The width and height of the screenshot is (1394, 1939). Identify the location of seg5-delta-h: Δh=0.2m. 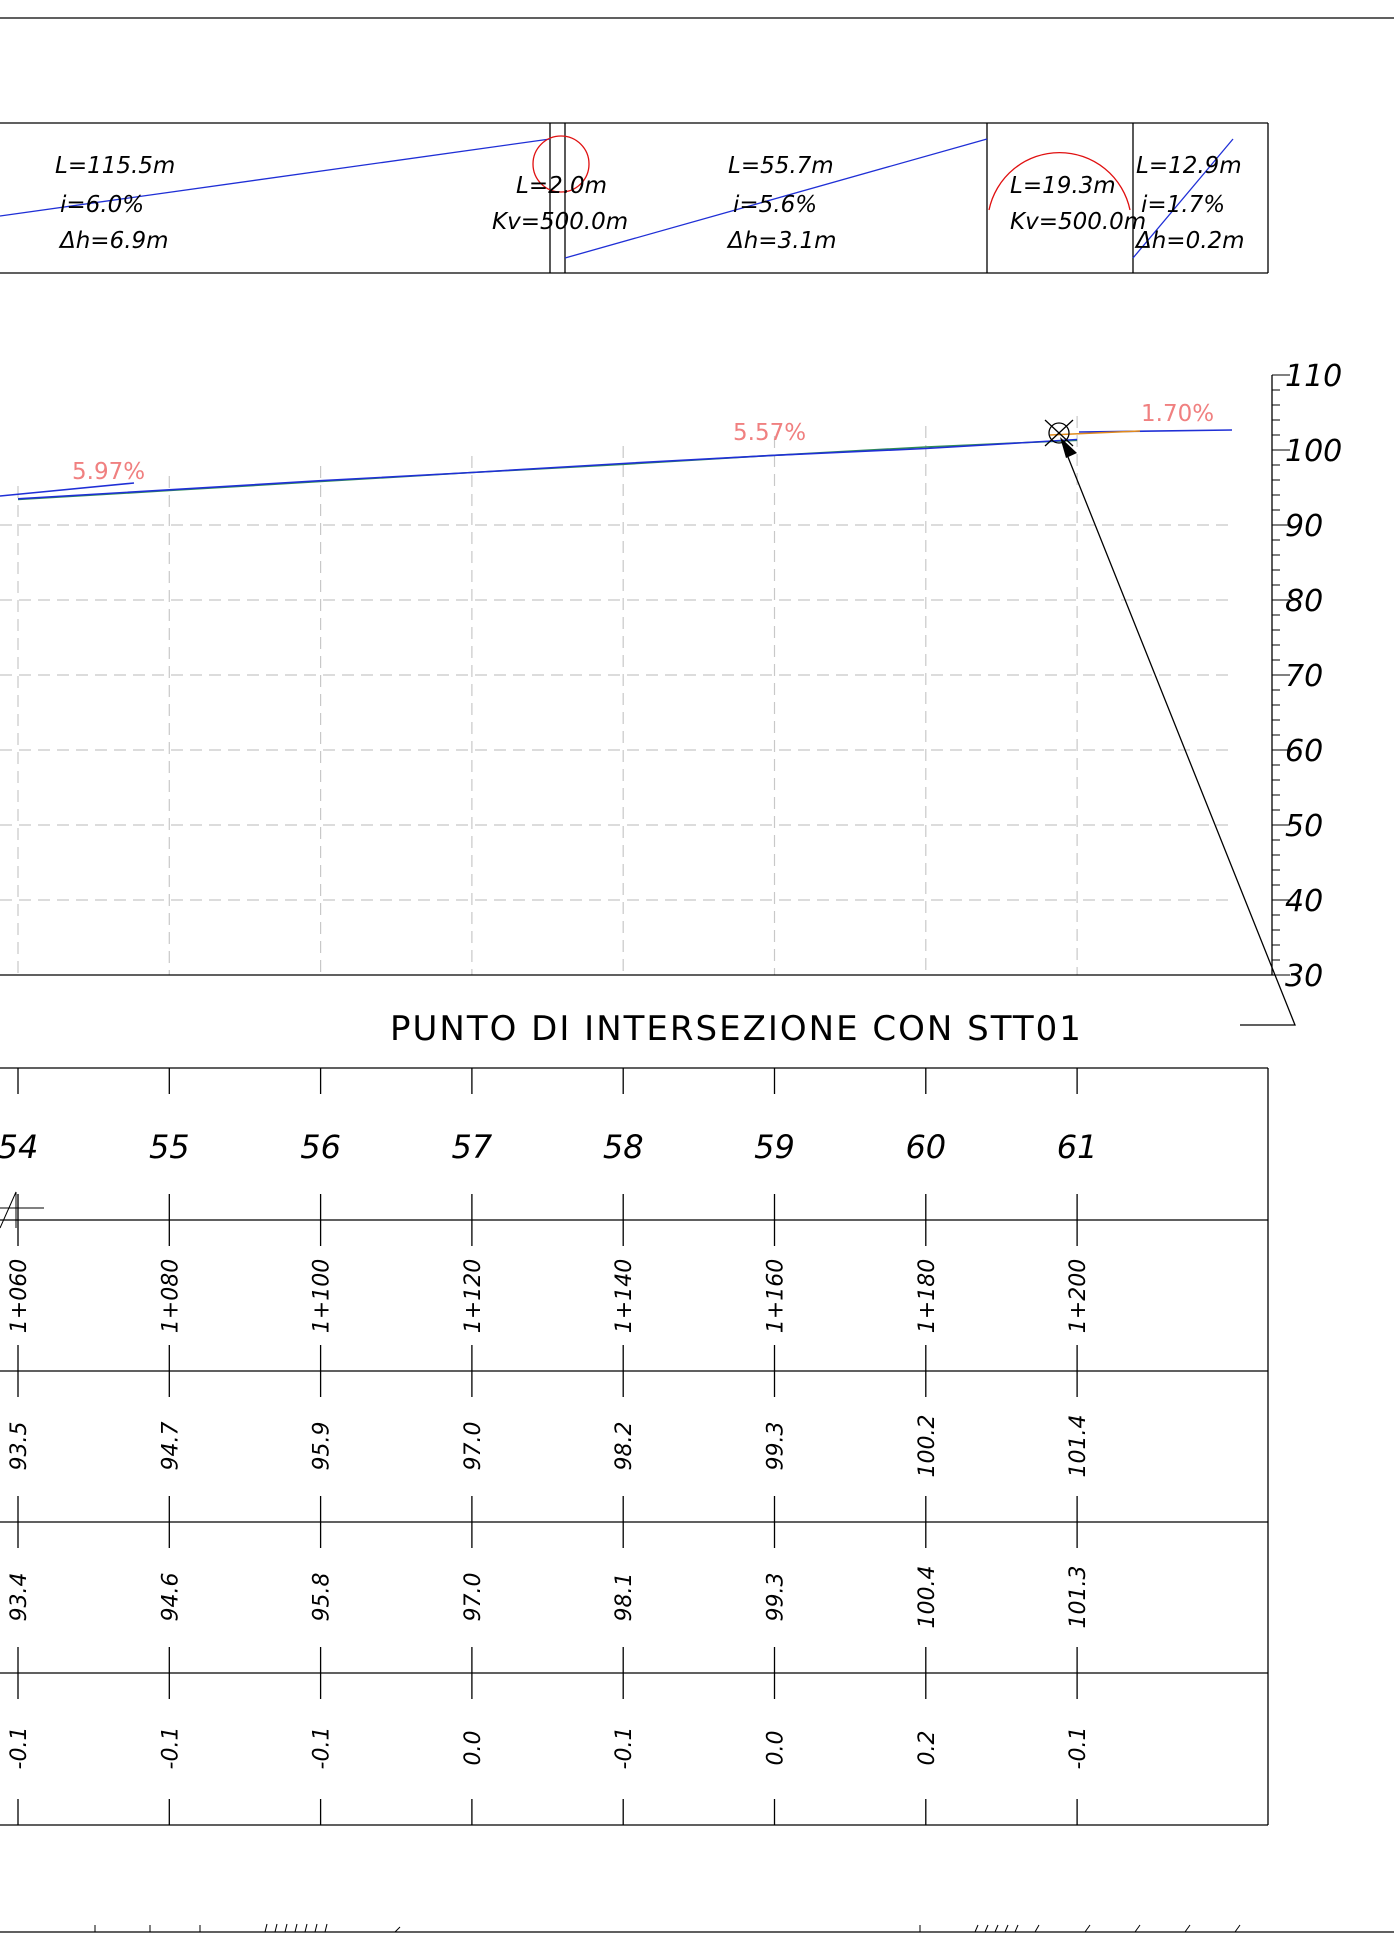
(1189, 241).